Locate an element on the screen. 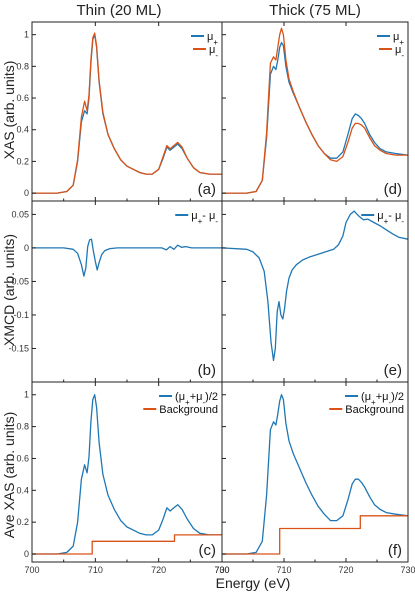 Image resolution: width=415 pixels, height=593 pixels. panel-e: (e) μ+- μ- is located at coordinates (315, 291).